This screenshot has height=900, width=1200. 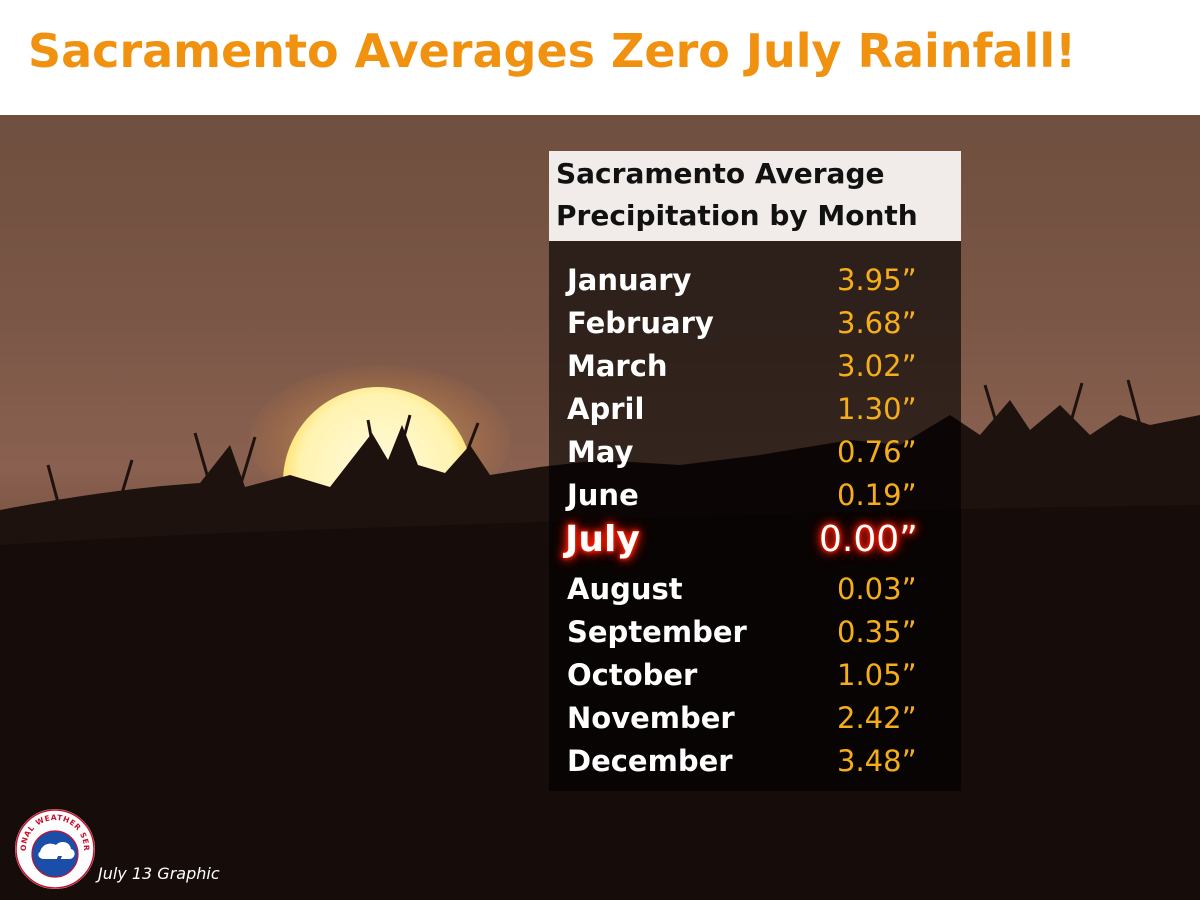 I want to click on month-label: May, so click(x=600, y=452).